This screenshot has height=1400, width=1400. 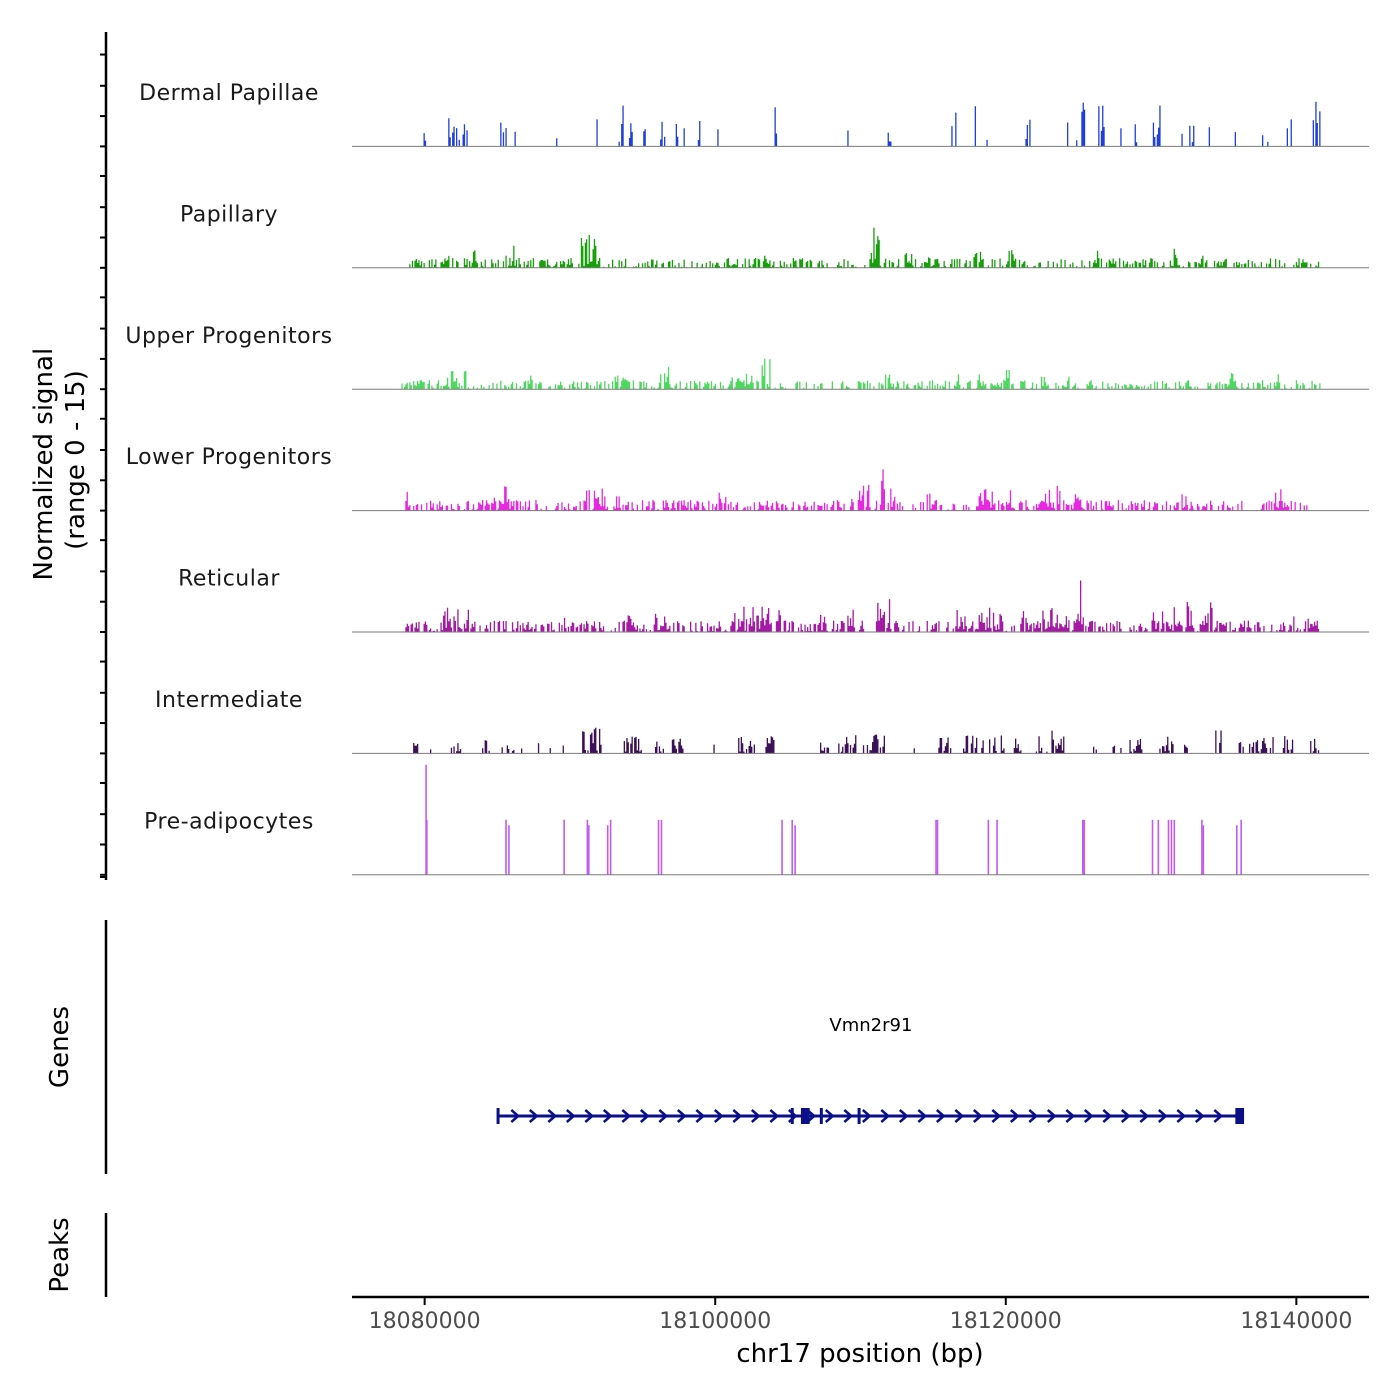 What do you see at coordinates (229, 457) in the screenshot?
I see `track-label: Lower Progenitors` at bounding box center [229, 457].